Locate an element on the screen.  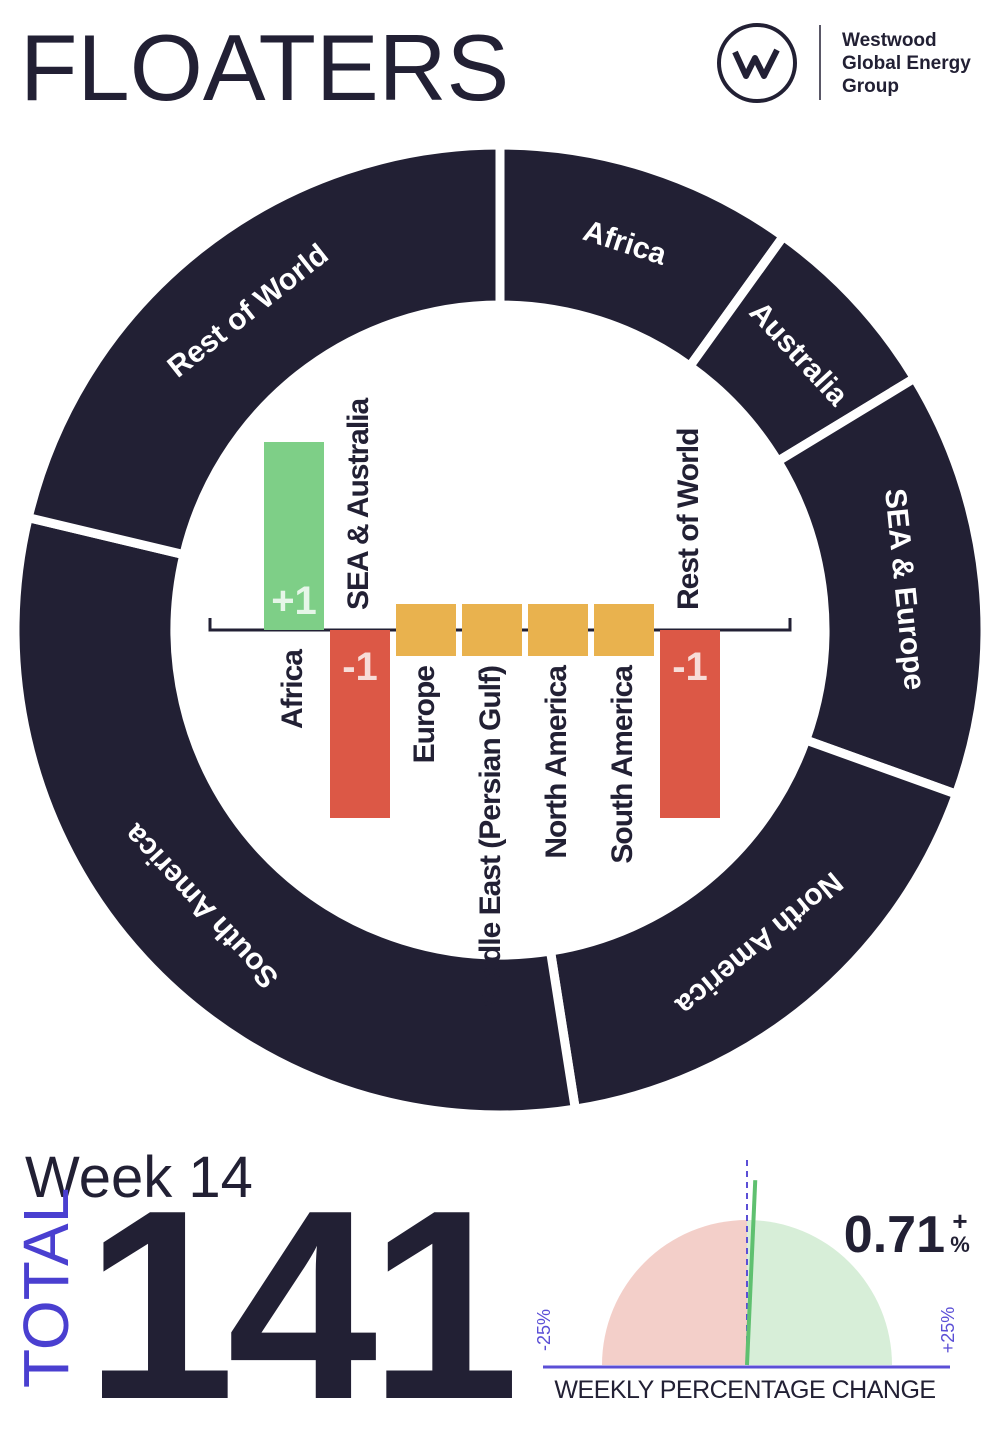
logo: Westwood Global Energy Group is located at coordinates (844, 63).